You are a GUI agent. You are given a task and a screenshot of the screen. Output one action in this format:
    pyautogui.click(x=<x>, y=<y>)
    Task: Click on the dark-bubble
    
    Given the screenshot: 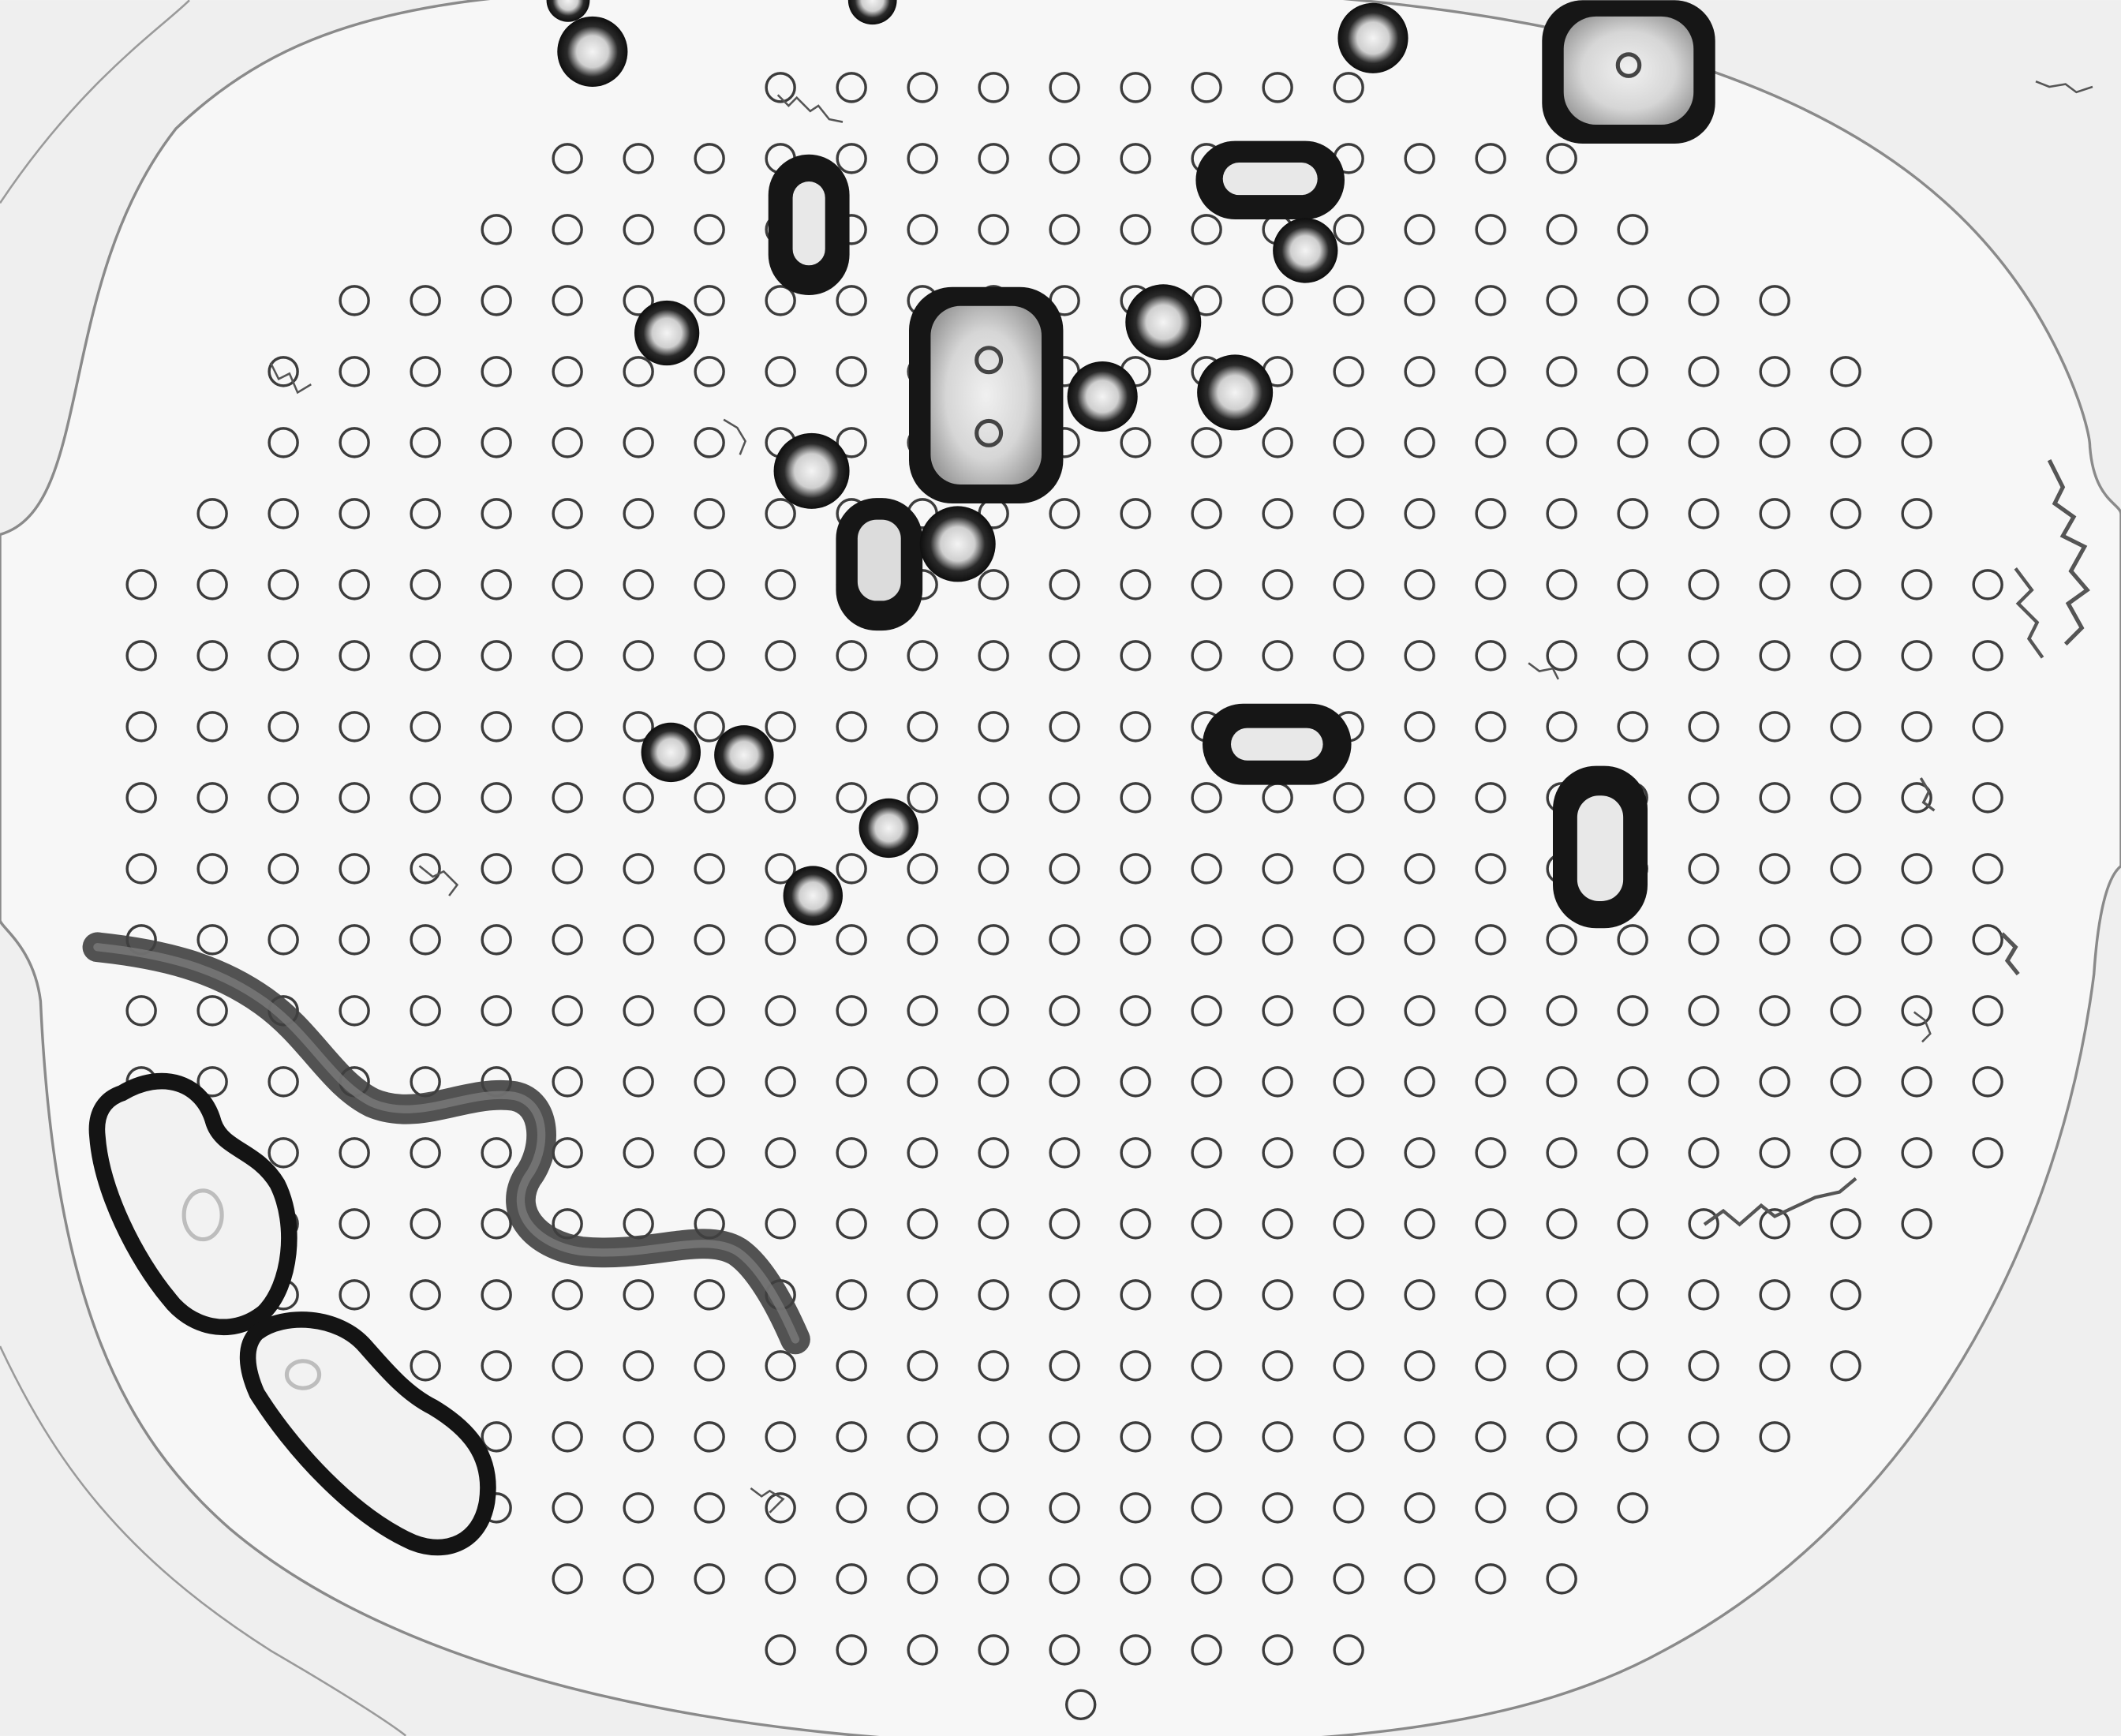 What is the action you would take?
    pyautogui.click(x=1372, y=37)
    